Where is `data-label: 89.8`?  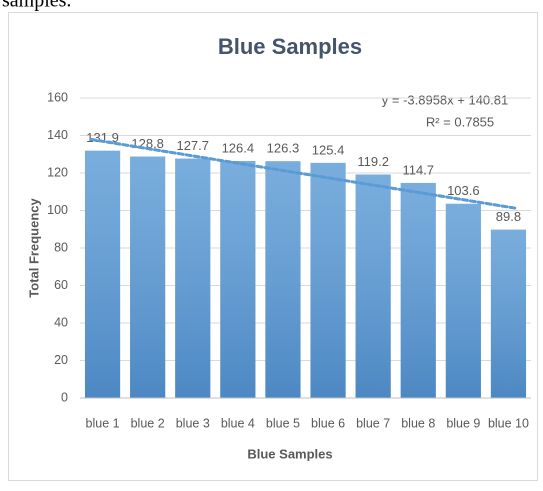
data-label: 89.8 is located at coordinates (508, 216).